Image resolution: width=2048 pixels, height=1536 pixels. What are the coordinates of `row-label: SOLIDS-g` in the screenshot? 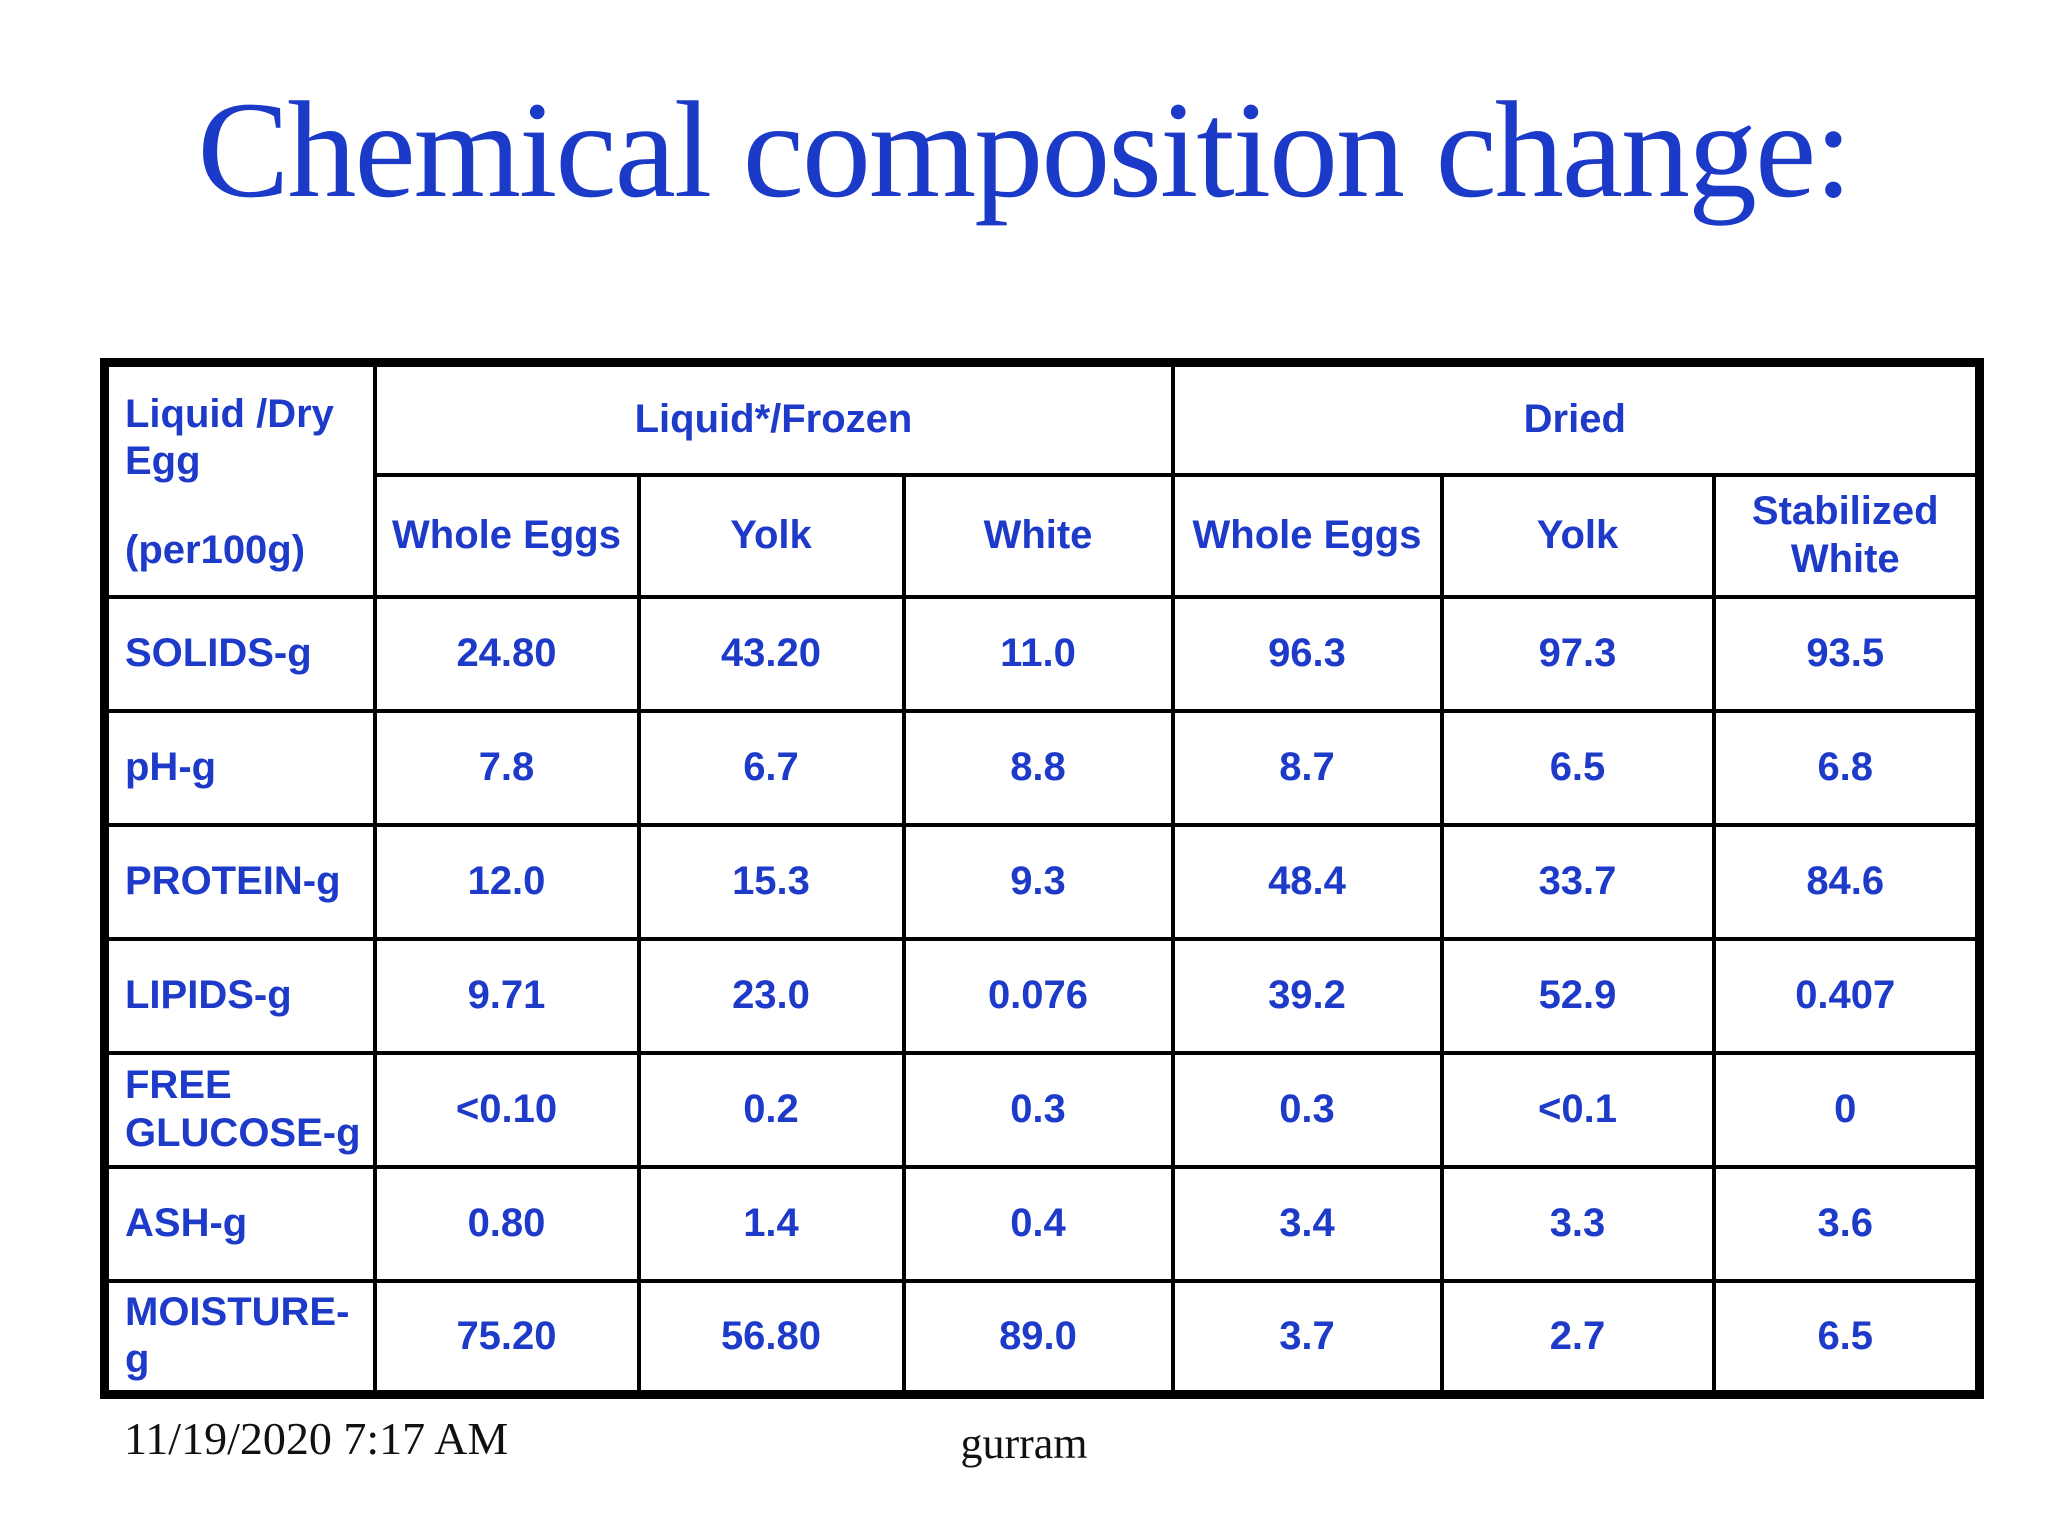 It's located at (239, 653).